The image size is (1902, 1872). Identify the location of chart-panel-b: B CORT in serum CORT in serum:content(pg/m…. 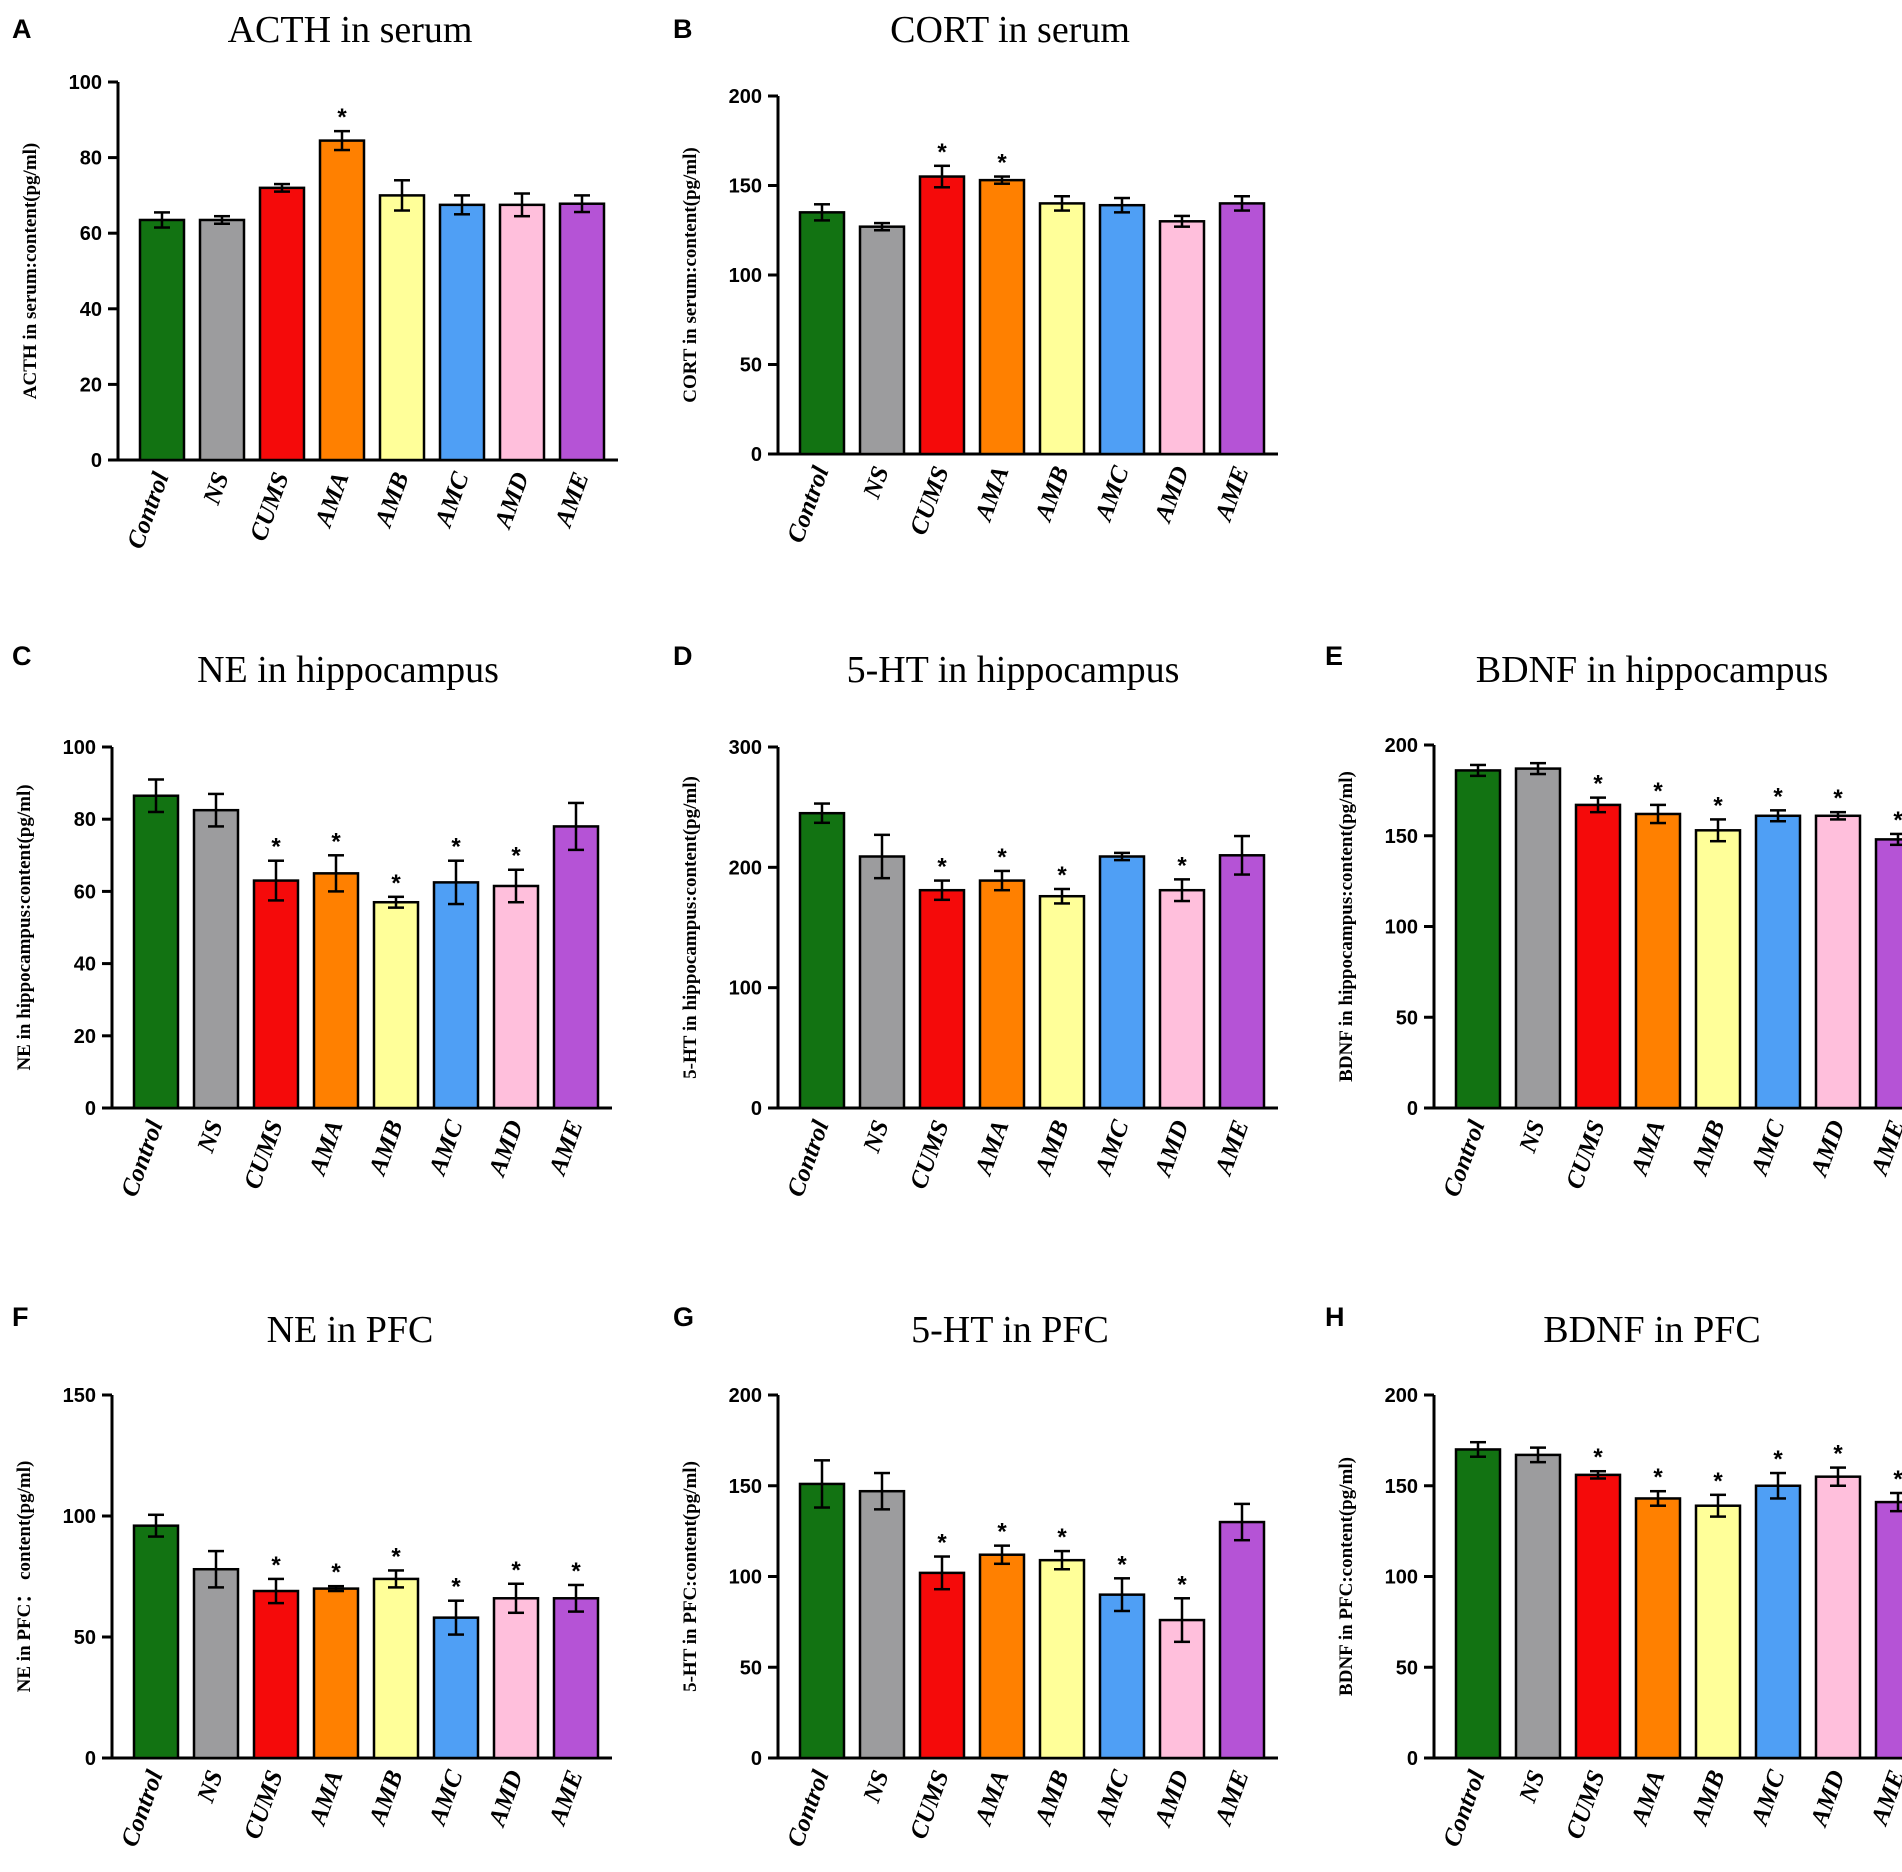
(975, 277).